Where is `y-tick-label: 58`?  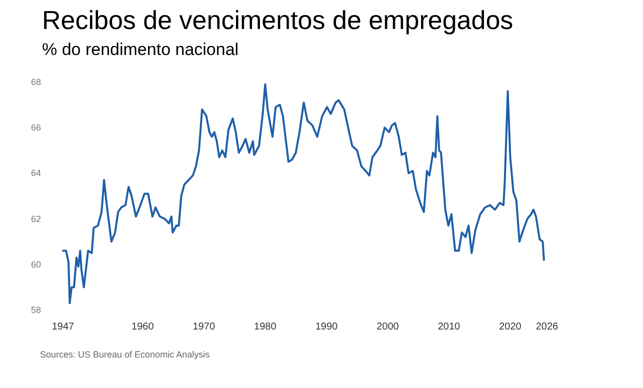 y-tick-label: 58 is located at coordinates (35, 310).